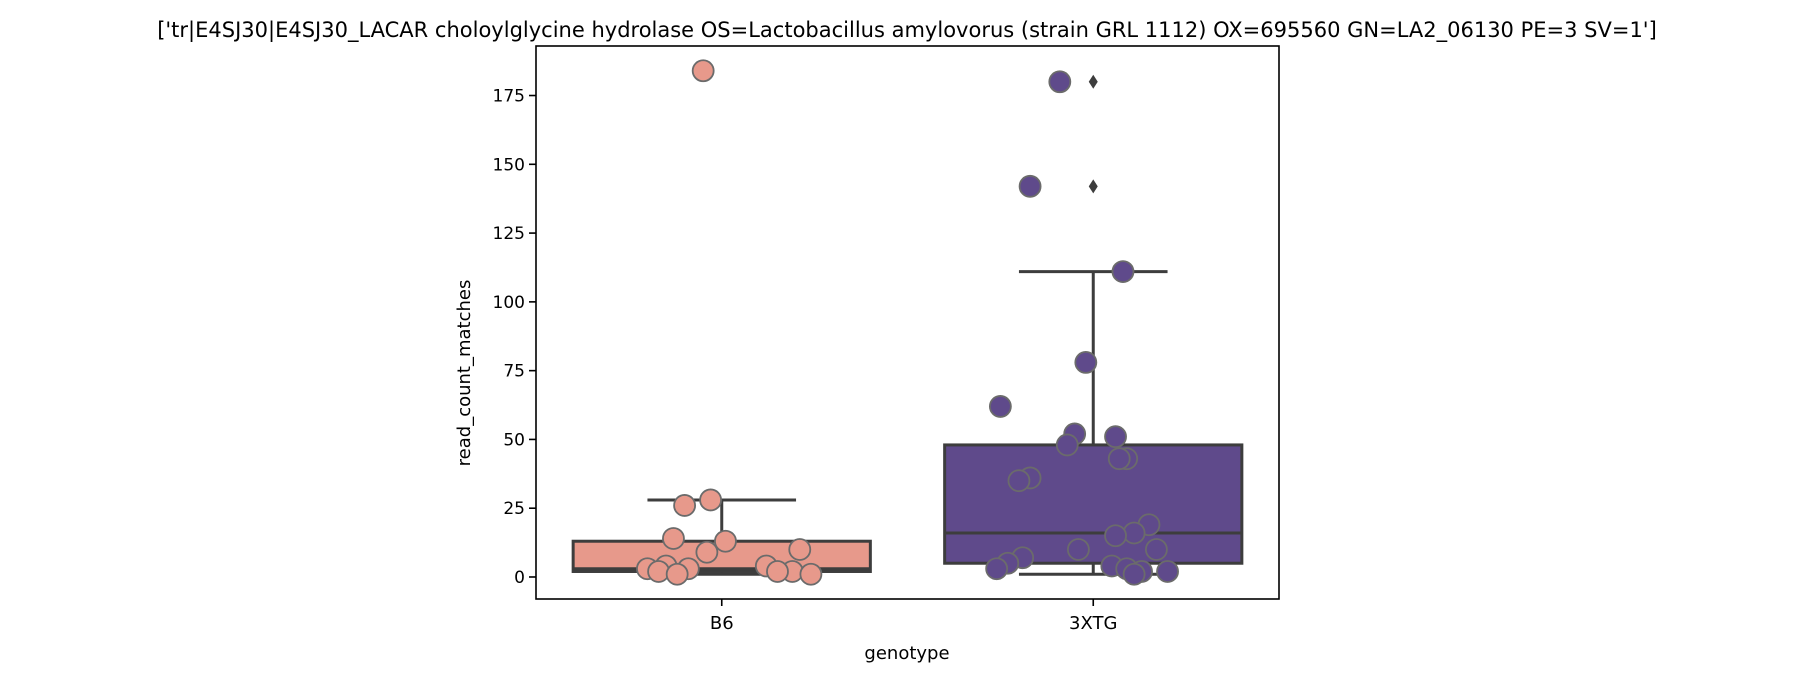 The height and width of the screenshot is (682, 1816). Describe the element at coordinates (514, 509) in the screenshot. I see `y-tick-label: 25` at that location.